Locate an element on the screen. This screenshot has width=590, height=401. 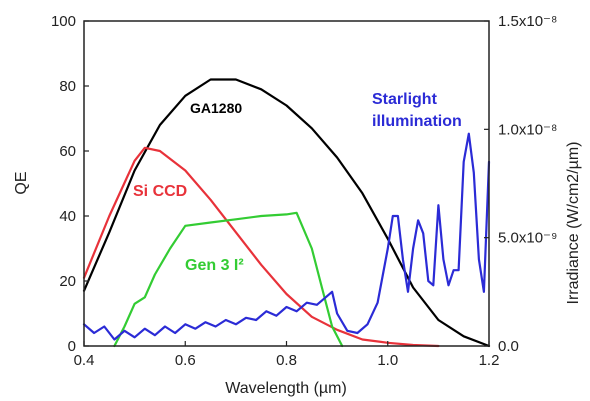
series-label-3: Starlight illumination is located at coordinates (417, 110).